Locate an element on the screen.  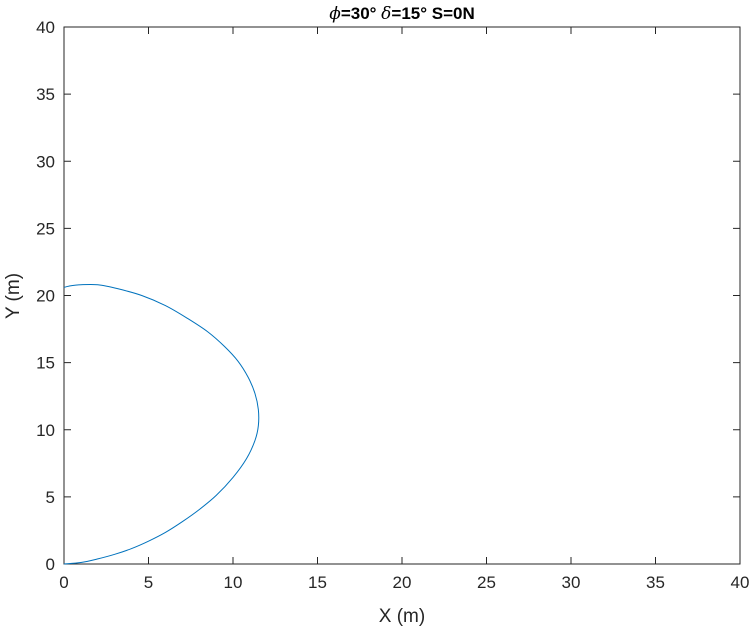
y-tick-label: 20 is located at coordinates (45, 296).